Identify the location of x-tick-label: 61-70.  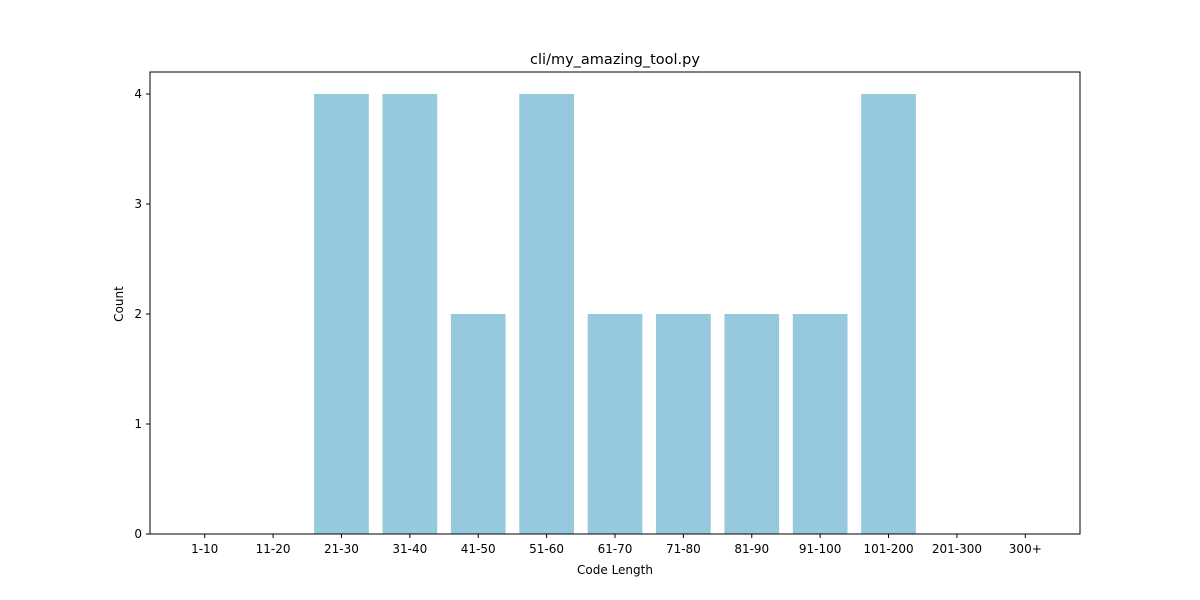
(615, 549).